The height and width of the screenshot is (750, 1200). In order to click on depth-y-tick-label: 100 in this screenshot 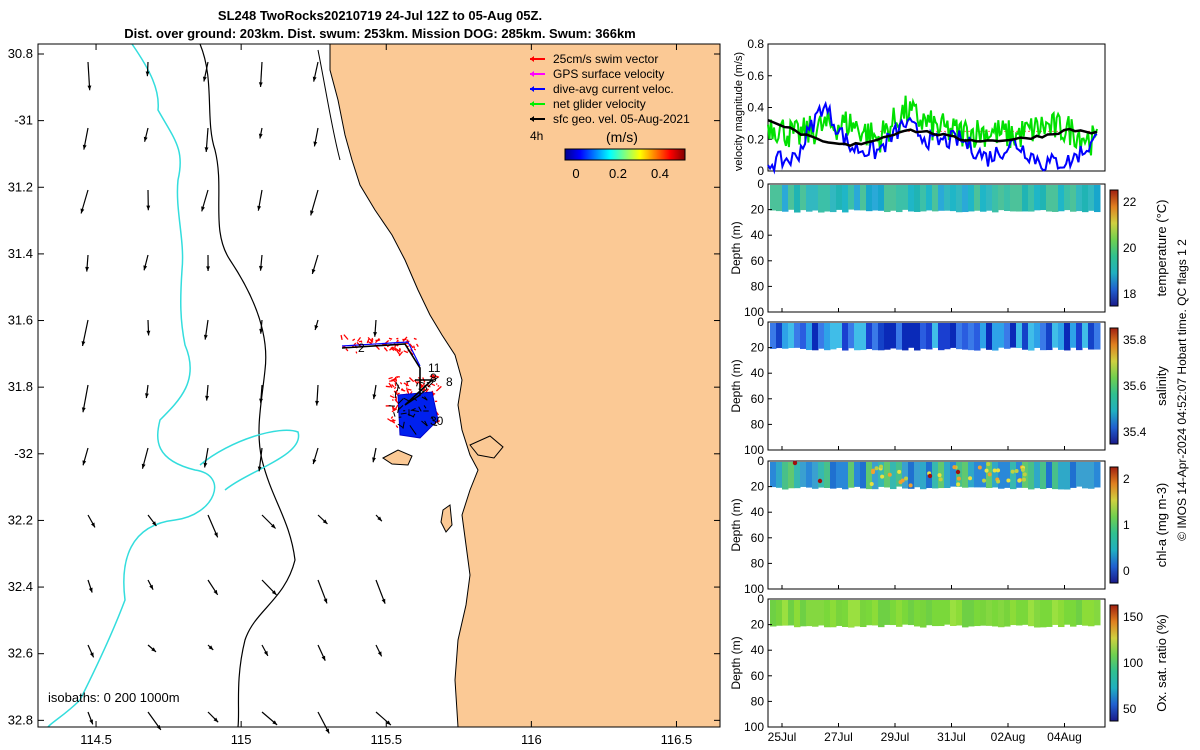, I will do `click(754, 589)`.